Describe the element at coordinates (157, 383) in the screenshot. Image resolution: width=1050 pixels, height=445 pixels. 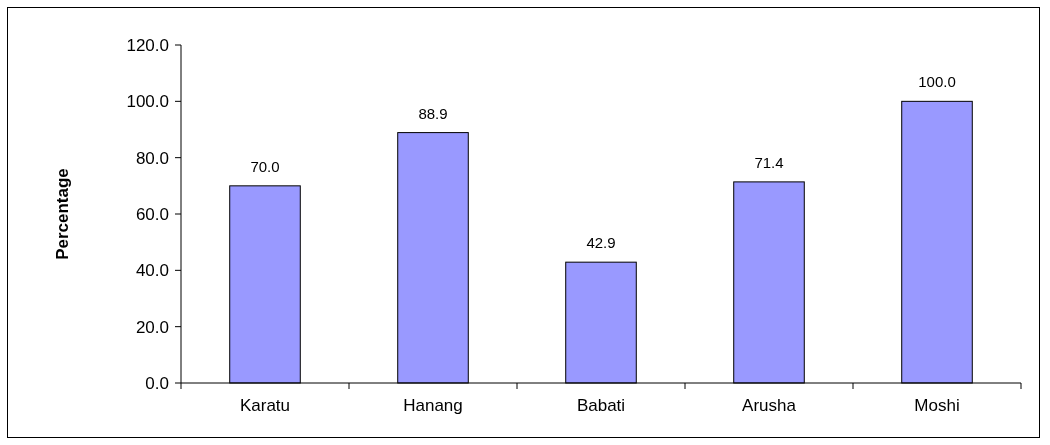
I see `y-tick-label: 0.0` at that location.